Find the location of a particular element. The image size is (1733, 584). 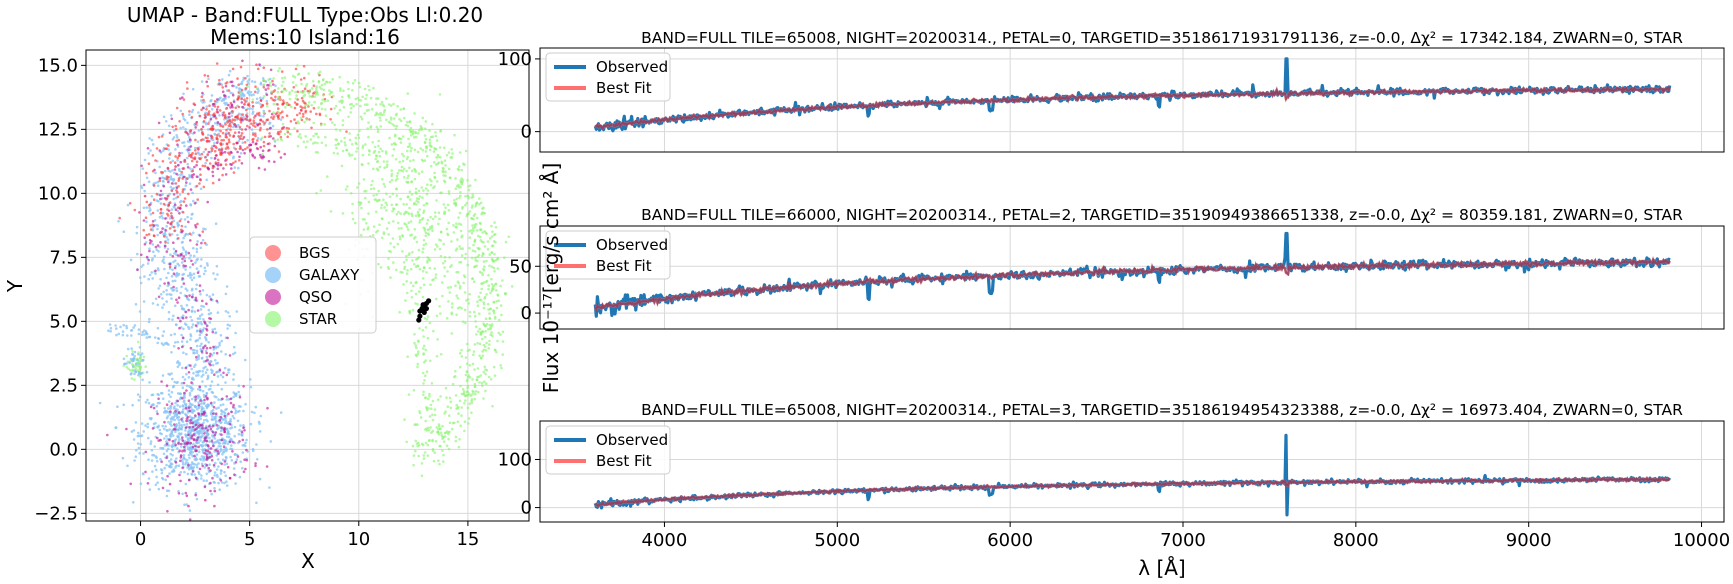

legend-label-best-fit: Best Fit is located at coordinates (624, 88).